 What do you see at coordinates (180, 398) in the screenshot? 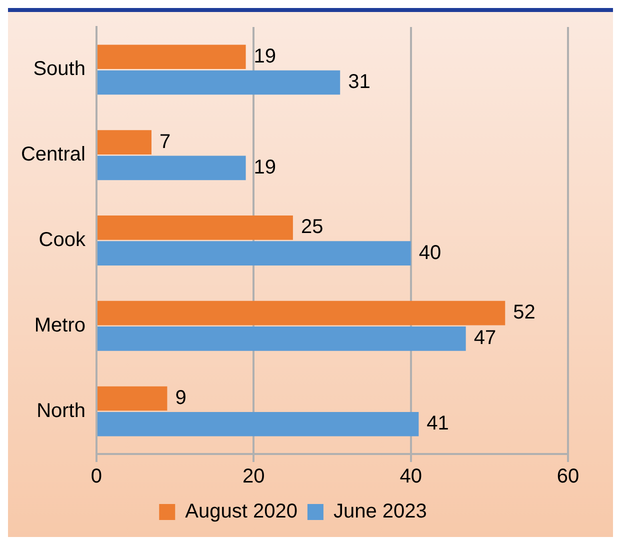
I see `data-label: 9` at bounding box center [180, 398].